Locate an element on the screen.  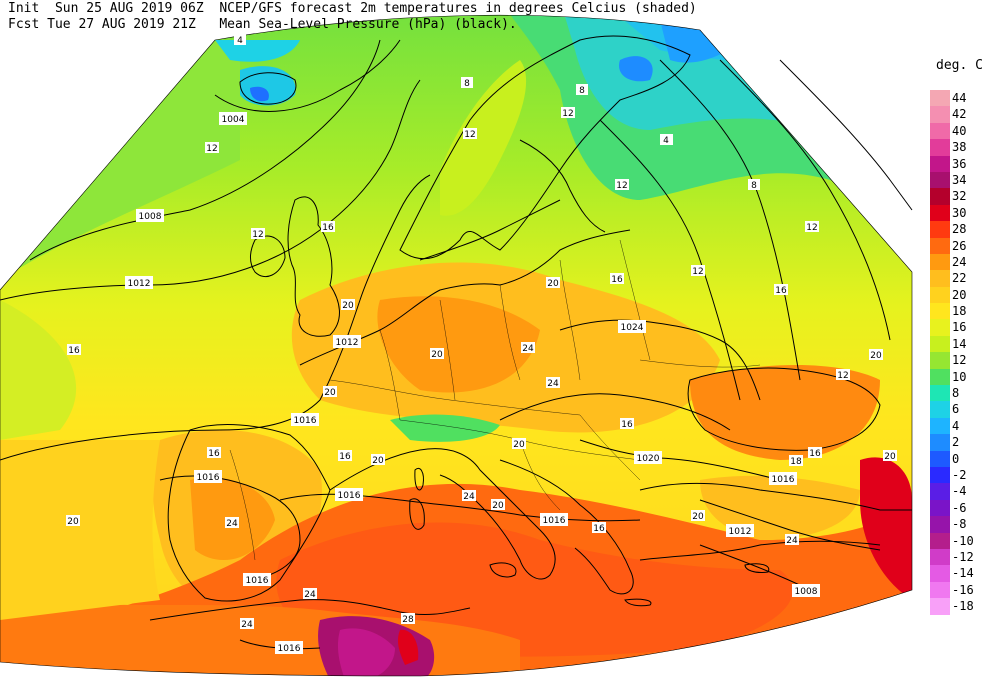
colorbar-entry: 34 is located at coordinates (960, 180).